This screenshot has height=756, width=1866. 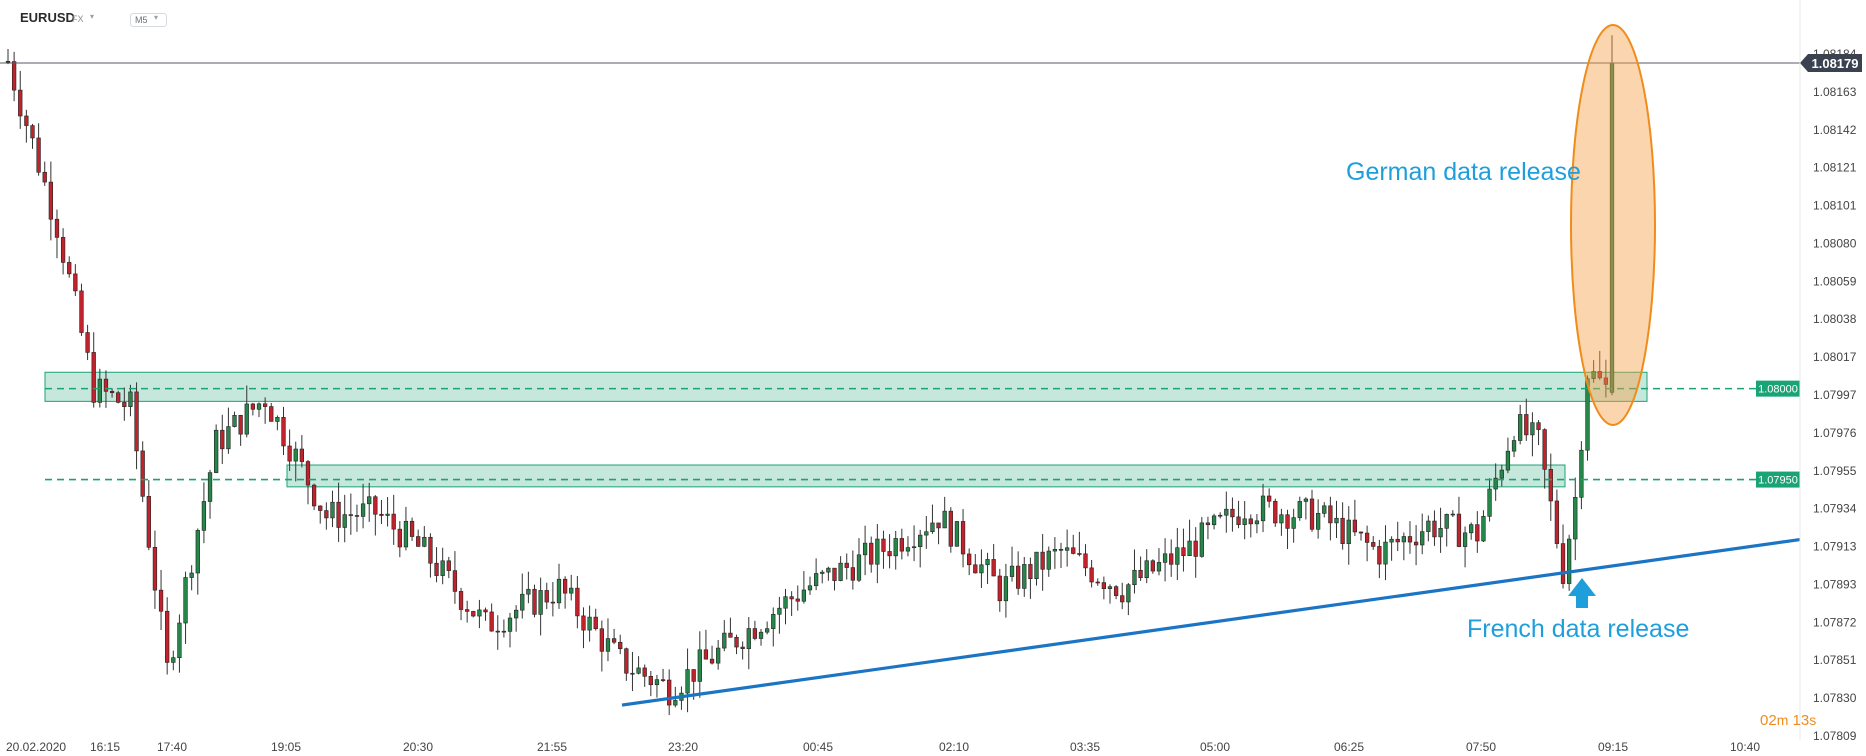 What do you see at coordinates (1211, 622) in the screenshot?
I see `trendline` at bounding box center [1211, 622].